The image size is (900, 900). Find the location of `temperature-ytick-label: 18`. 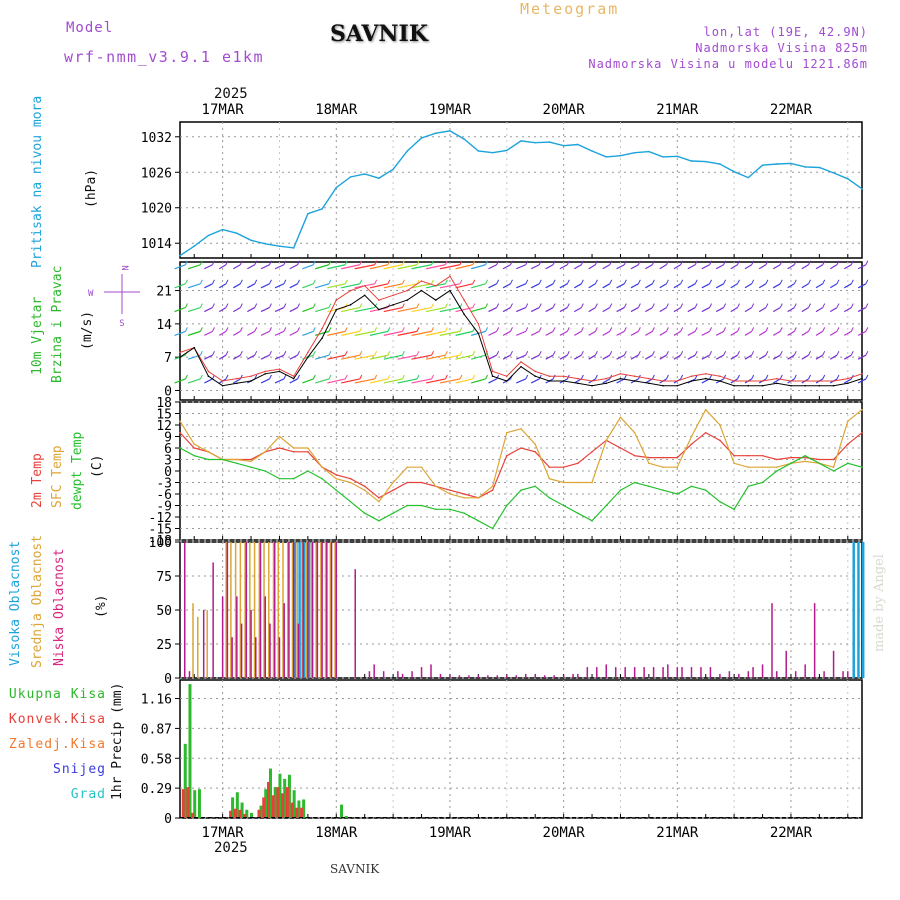

temperature-ytick-label: 18 is located at coordinates (164, 403).